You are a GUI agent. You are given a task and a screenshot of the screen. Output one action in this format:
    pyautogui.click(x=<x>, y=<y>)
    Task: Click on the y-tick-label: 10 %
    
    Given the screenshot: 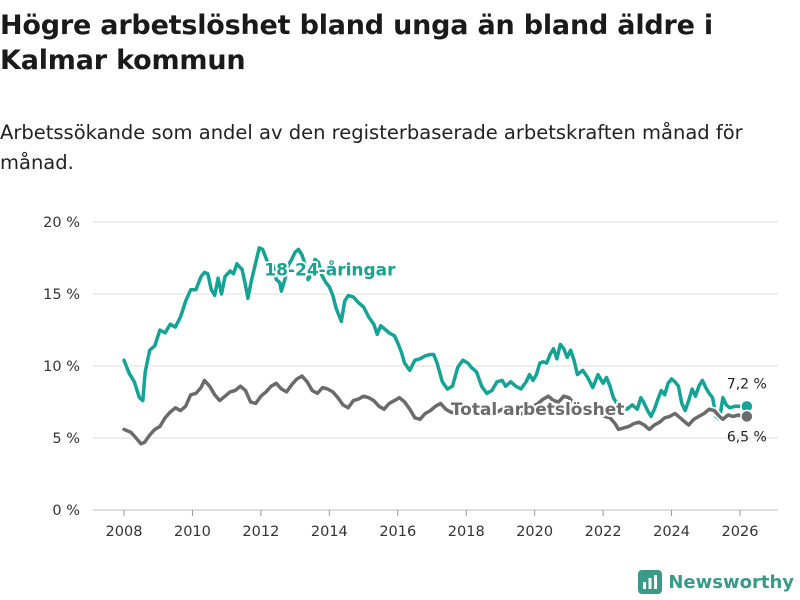 What is the action you would take?
    pyautogui.click(x=61, y=367)
    